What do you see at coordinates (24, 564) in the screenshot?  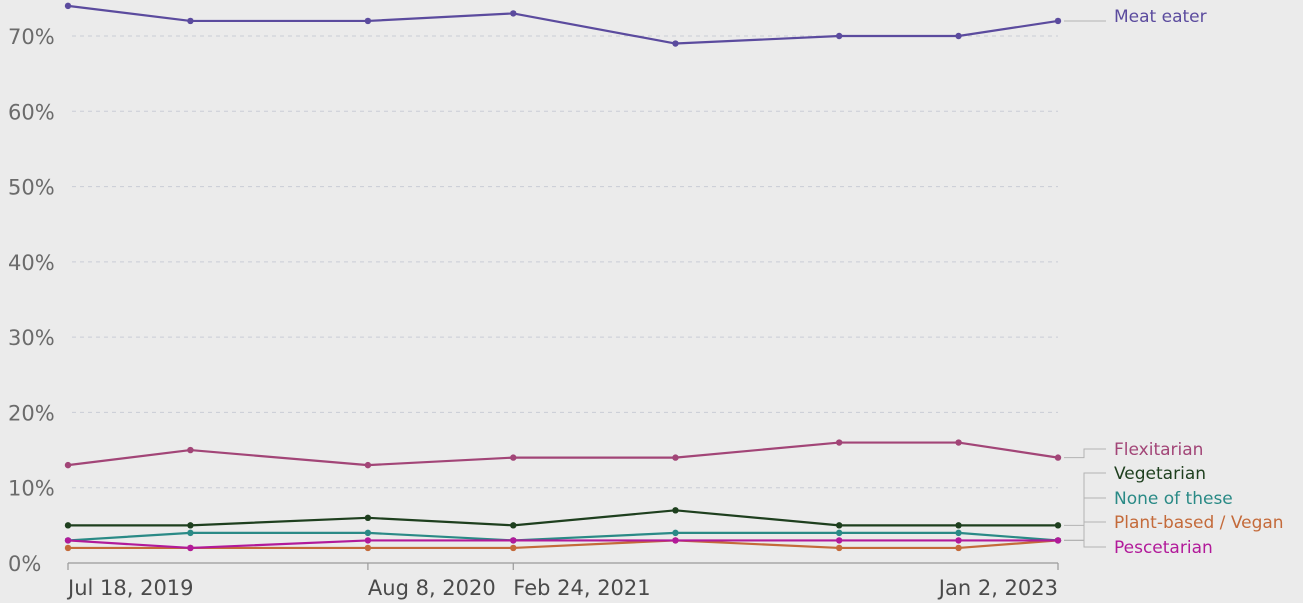 I see `y-tick-label: 0%` at bounding box center [24, 564].